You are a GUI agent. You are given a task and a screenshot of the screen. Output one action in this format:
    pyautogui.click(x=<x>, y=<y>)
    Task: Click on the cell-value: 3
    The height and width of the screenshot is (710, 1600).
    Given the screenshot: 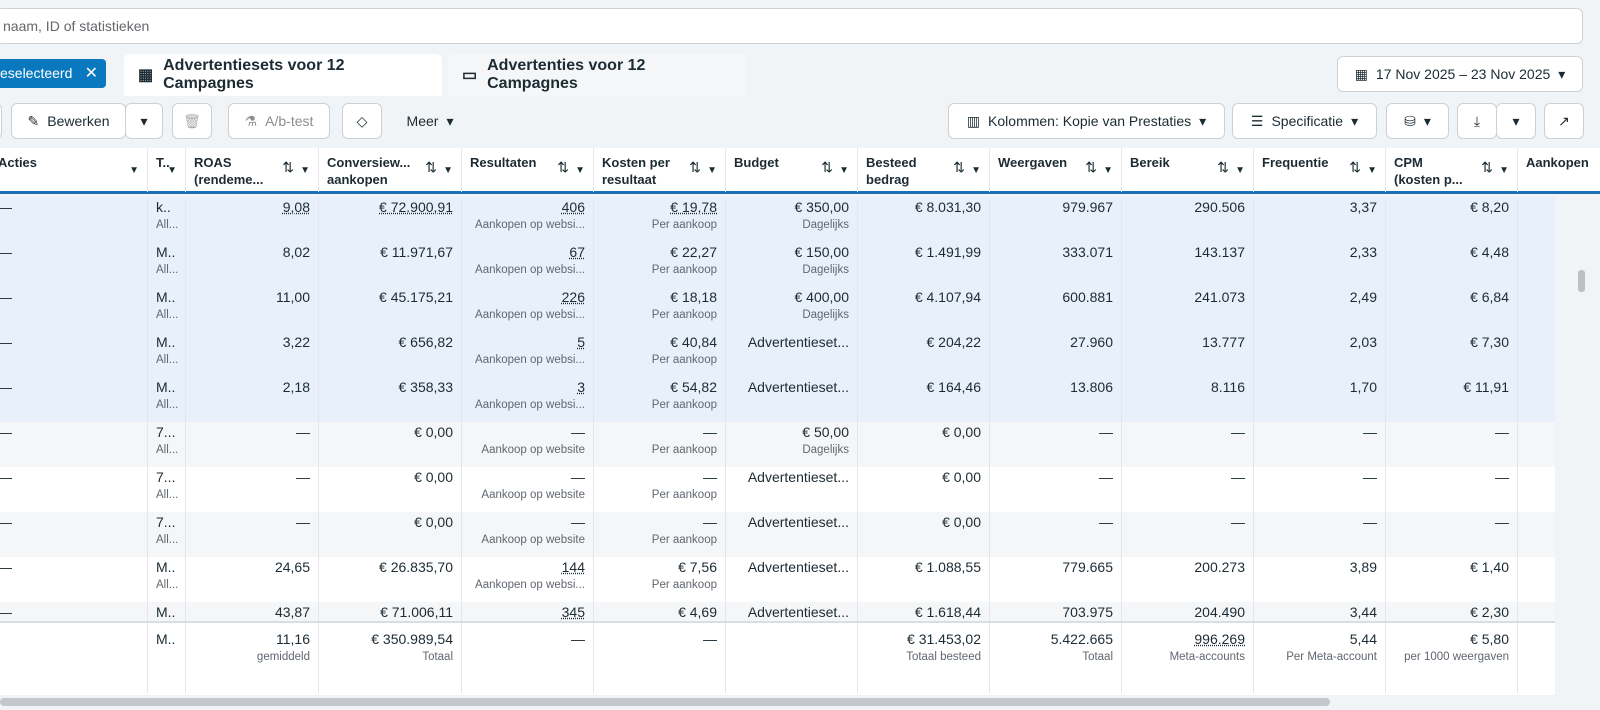 What is the action you would take?
    pyautogui.click(x=581, y=387)
    